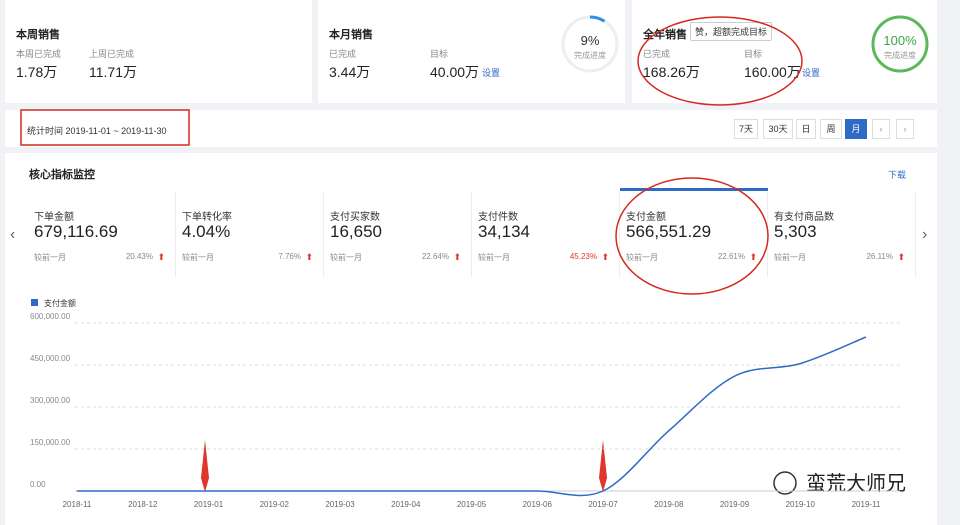 The height and width of the screenshot is (525, 960). I want to click on metric-value: 4.04%, so click(206, 231).